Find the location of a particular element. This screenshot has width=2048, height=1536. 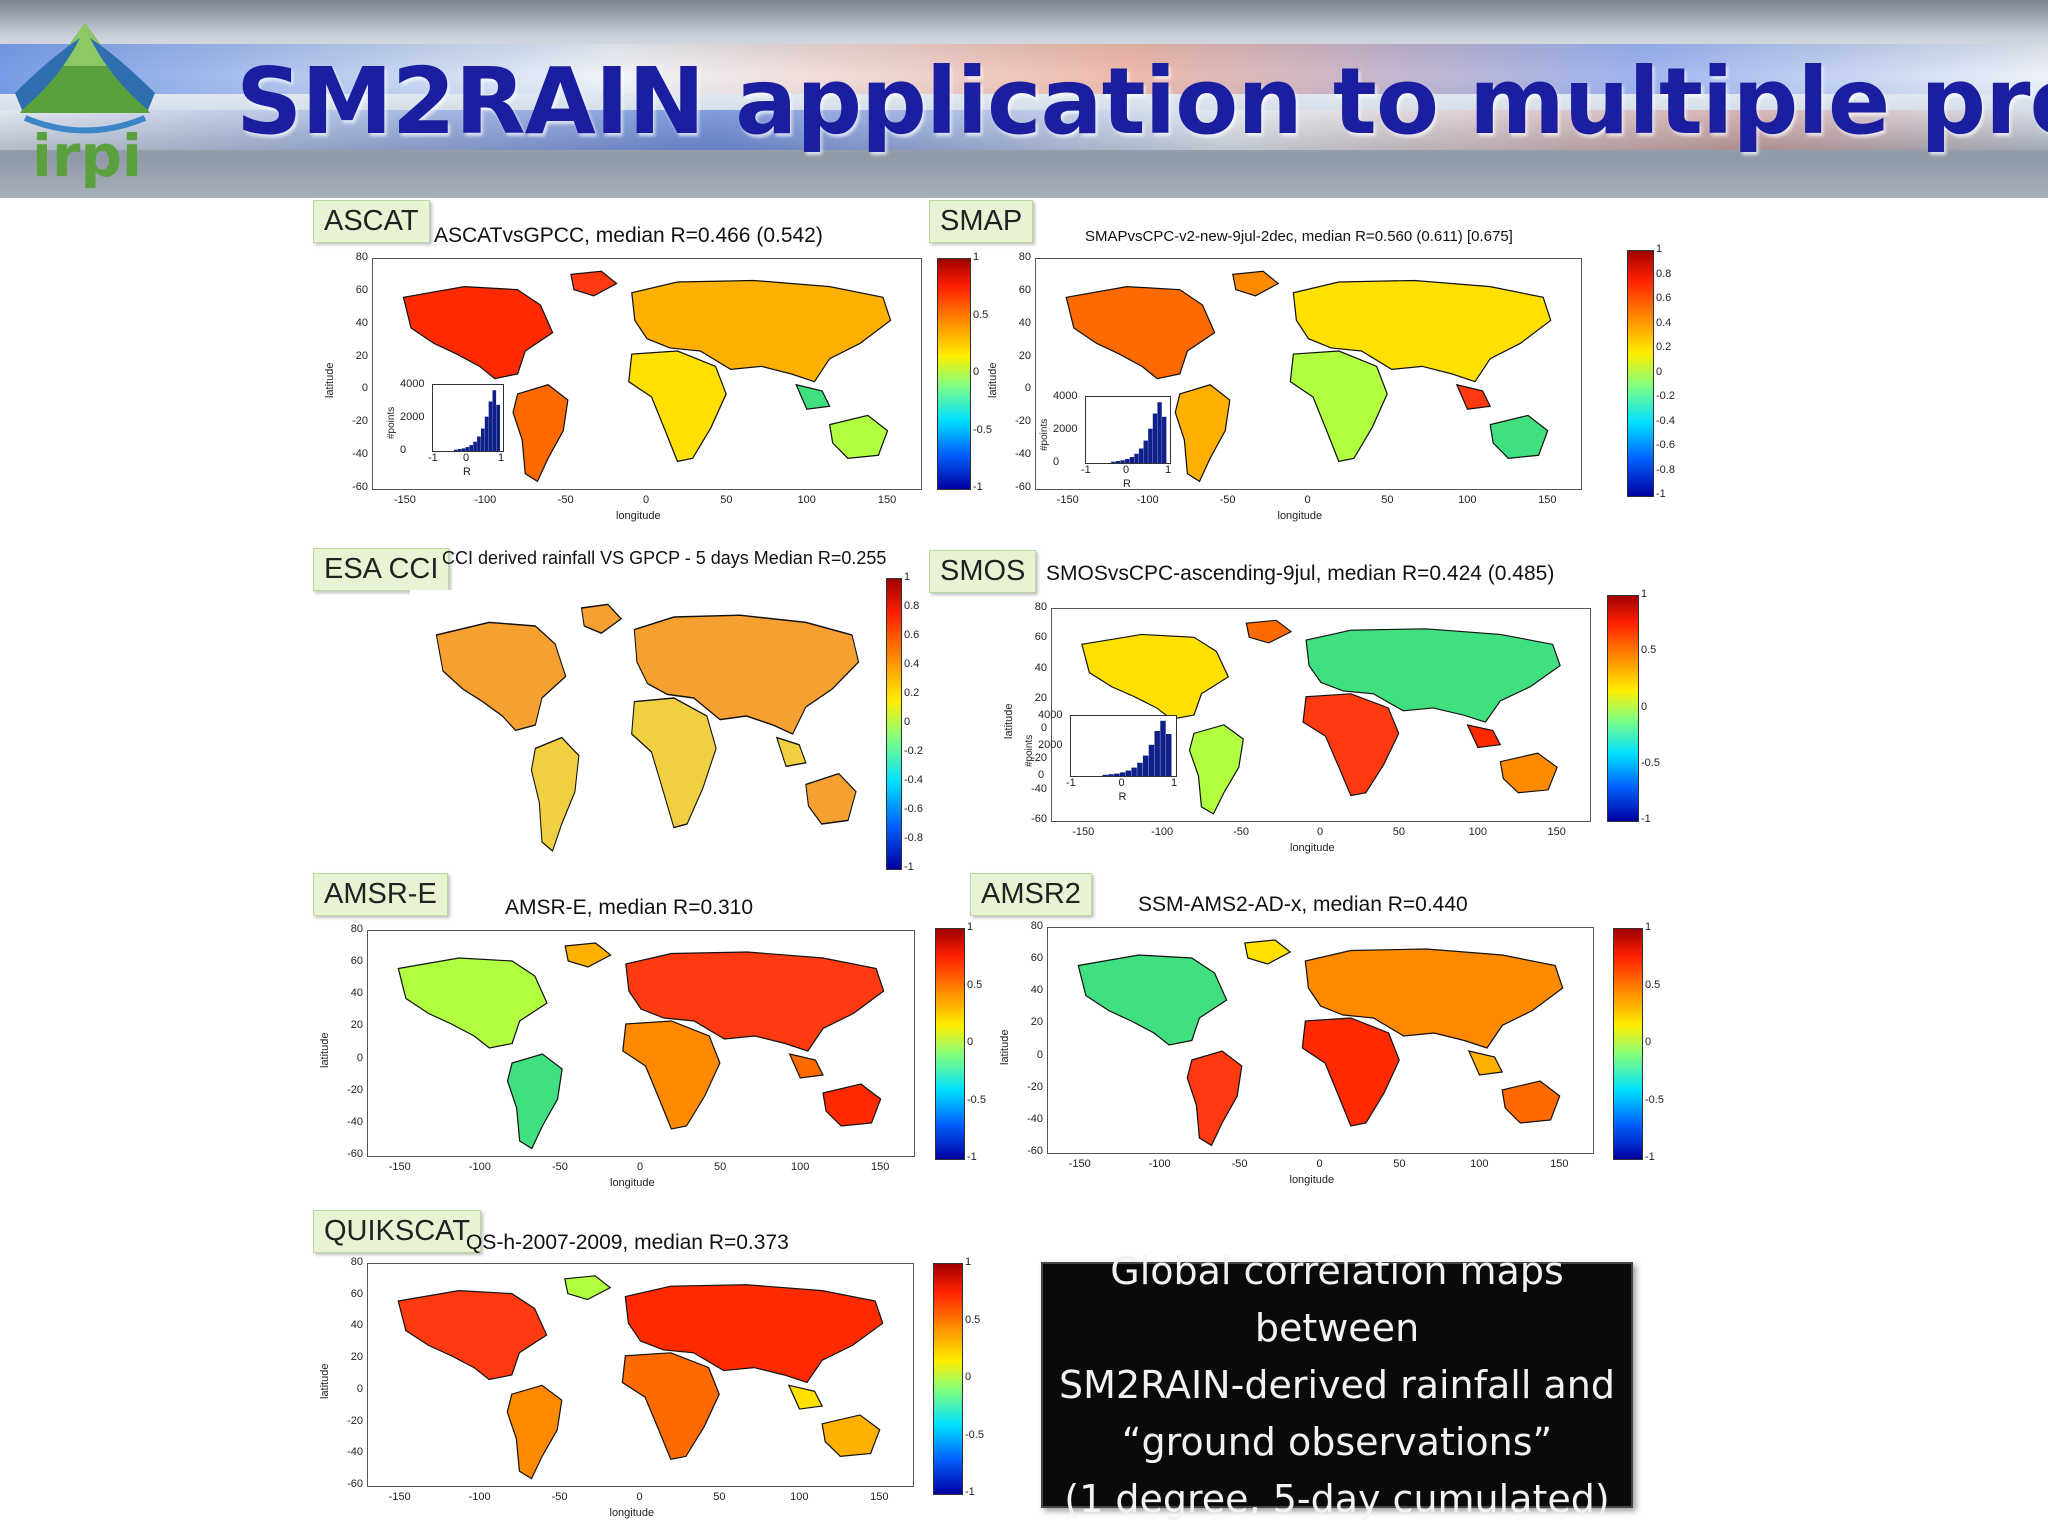

colorbar-tick-label: -0.4 is located at coordinates (1665, 420).